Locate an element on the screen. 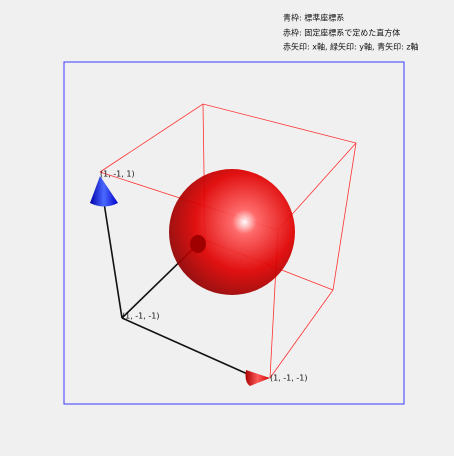 The height and width of the screenshot is (456, 454). legend-line: 青枠: 標準座標系 is located at coordinates (313, 18).